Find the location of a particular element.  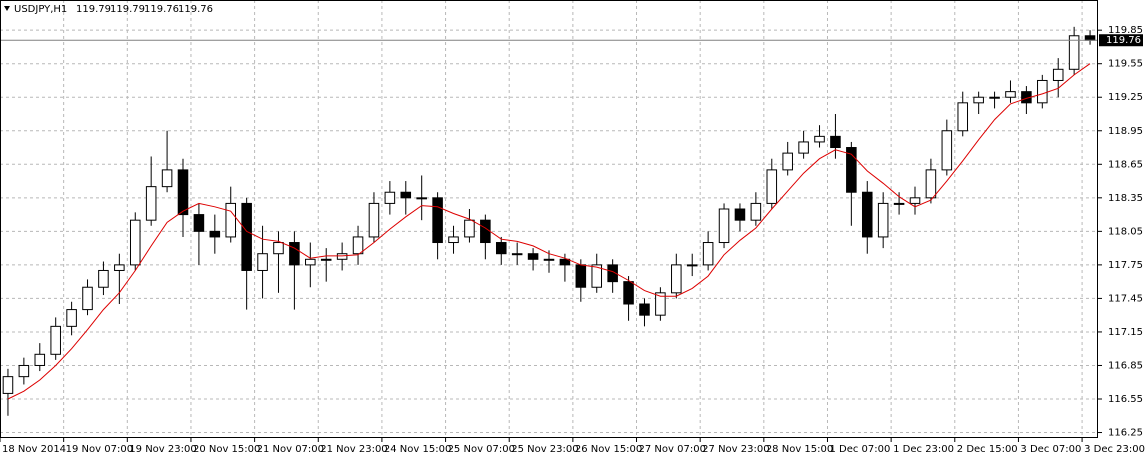

chart-title: USDJPY,H1 is located at coordinates (40, 9).